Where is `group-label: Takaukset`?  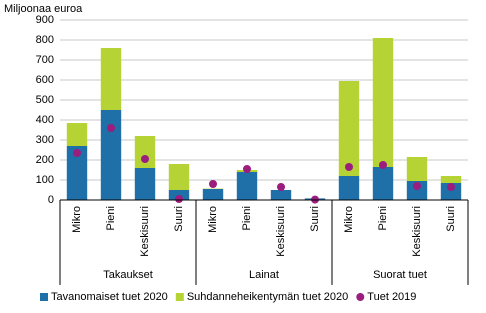
group-label: Takaukset is located at coordinates (128, 275).